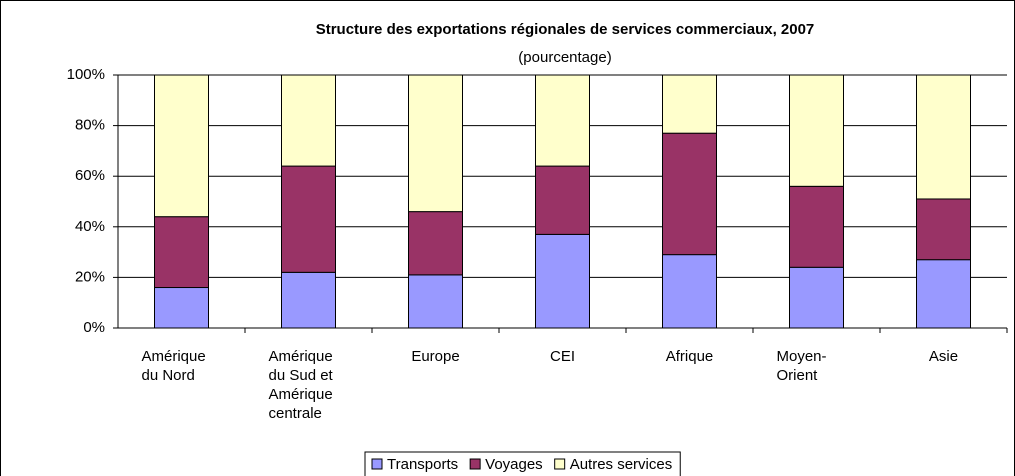  I want to click on y-tick-label: 20%, so click(90, 276).